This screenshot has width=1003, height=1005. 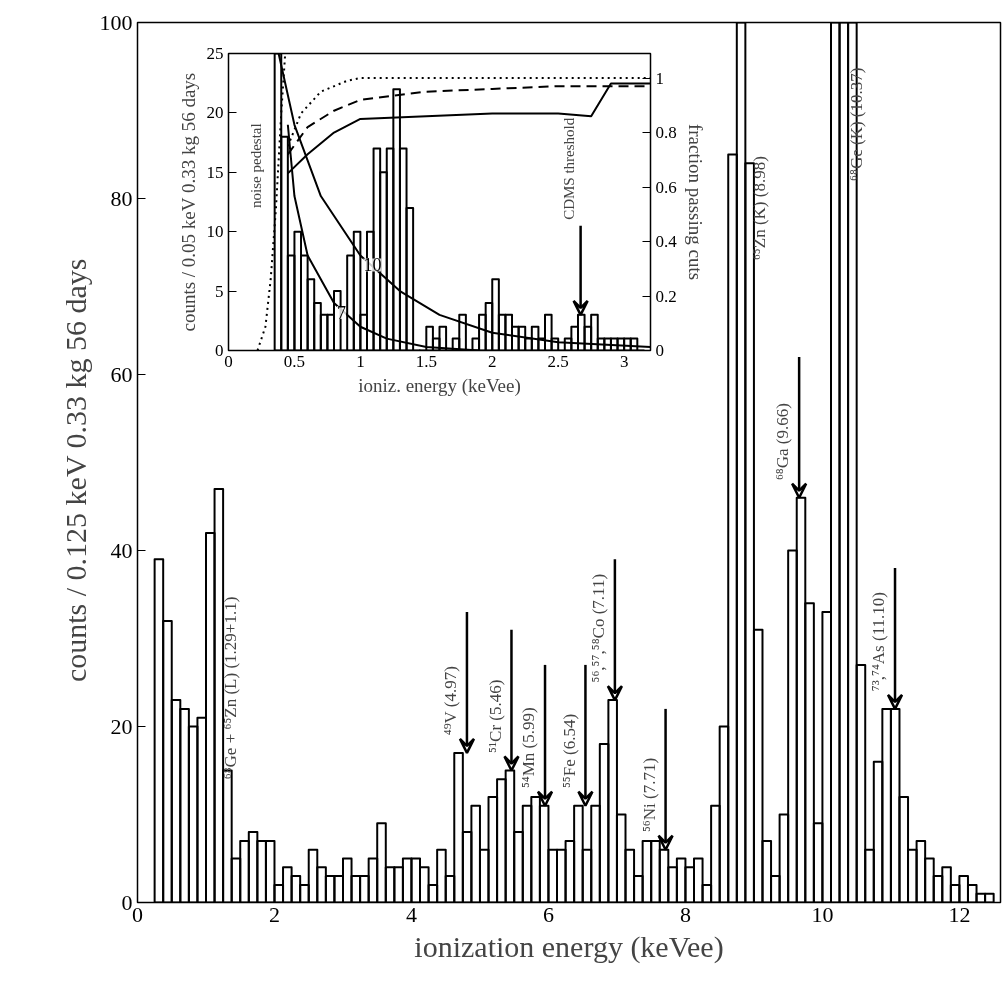 What do you see at coordinates (685, 914) in the screenshot?
I see `x-tick-label: 8` at bounding box center [685, 914].